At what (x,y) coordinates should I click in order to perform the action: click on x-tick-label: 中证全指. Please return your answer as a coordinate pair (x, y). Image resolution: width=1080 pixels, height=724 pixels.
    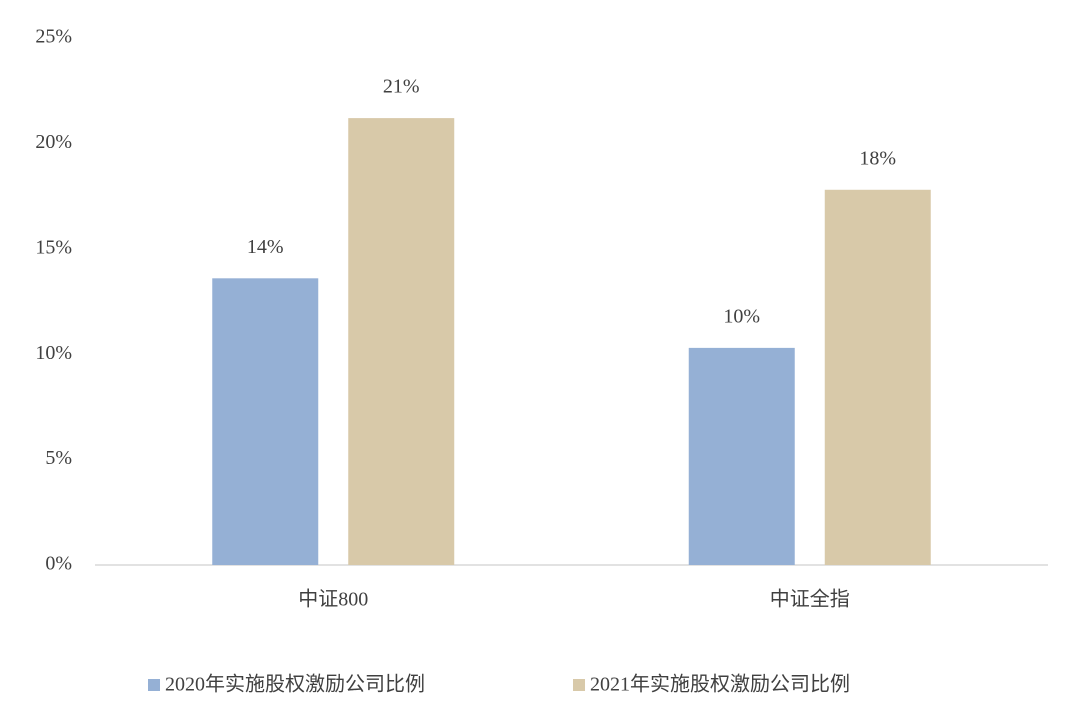
    Looking at the image, I should click on (810, 599).